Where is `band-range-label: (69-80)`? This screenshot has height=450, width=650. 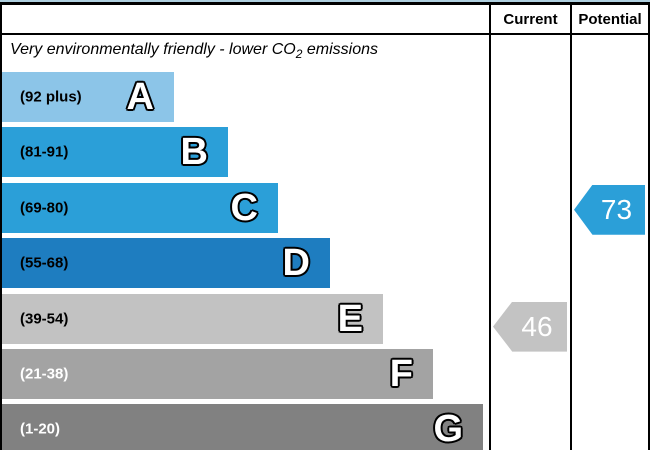
band-range-label: (69-80) is located at coordinates (44, 208).